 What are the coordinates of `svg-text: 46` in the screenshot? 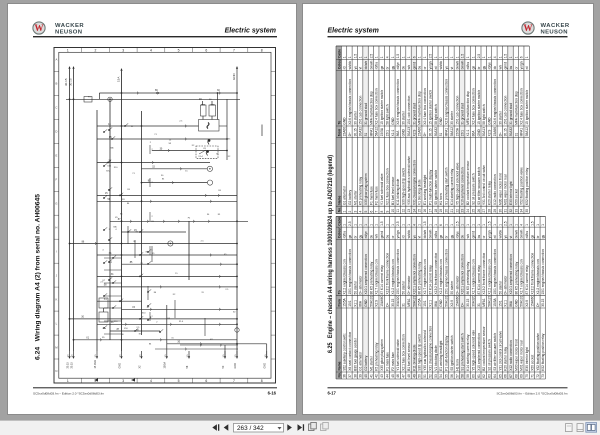 It's located at (398, 376).